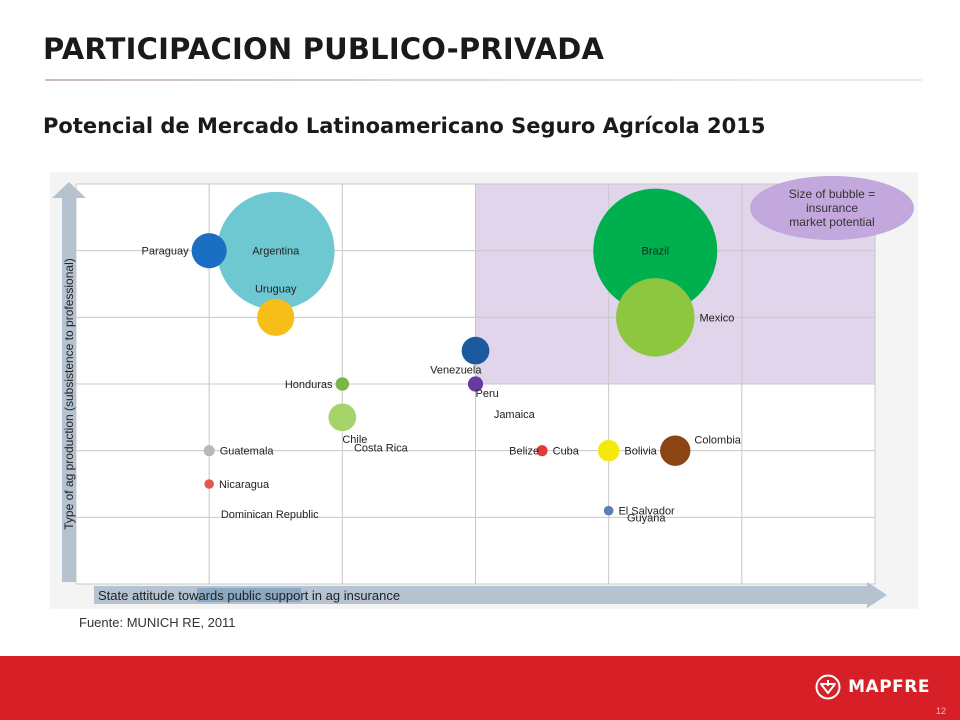 The image size is (960, 720). What do you see at coordinates (270, 515) in the screenshot?
I see `bubble-label: Dominican Republic` at bounding box center [270, 515].